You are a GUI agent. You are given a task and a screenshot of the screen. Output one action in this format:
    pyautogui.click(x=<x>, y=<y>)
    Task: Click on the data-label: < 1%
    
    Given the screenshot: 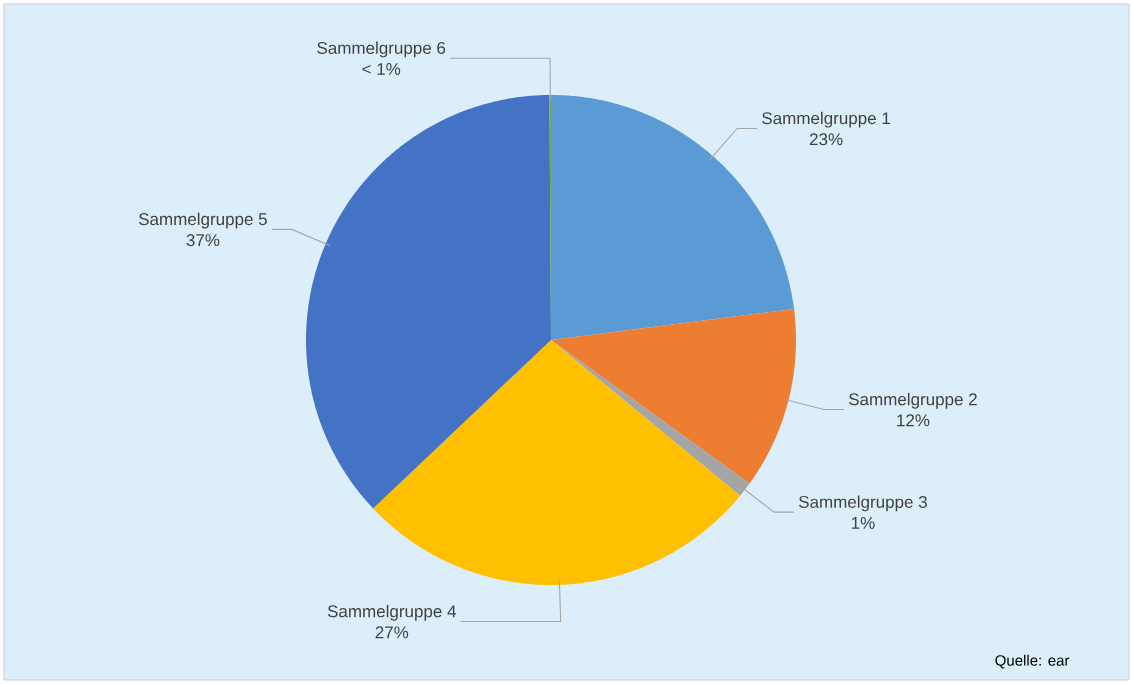 What is the action you would take?
    pyautogui.click(x=381, y=69)
    